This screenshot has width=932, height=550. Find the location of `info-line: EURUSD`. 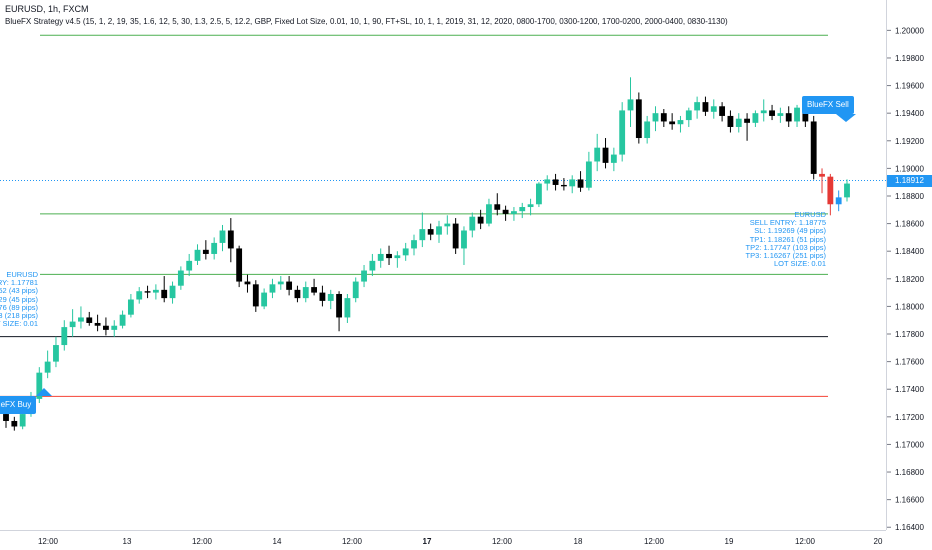

info-line: EURUSD is located at coordinates (22, 274).